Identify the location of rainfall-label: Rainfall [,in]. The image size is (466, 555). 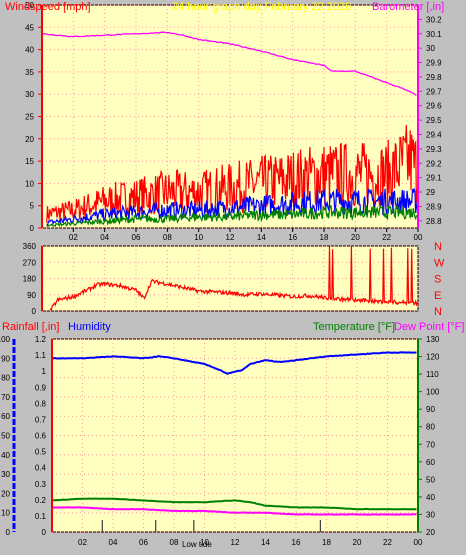
(30, 327).